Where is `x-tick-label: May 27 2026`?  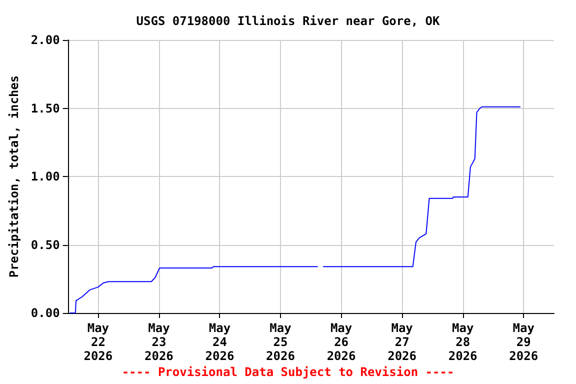 x-tick-label: May 27 2026 is located at coordinates (402, 342).